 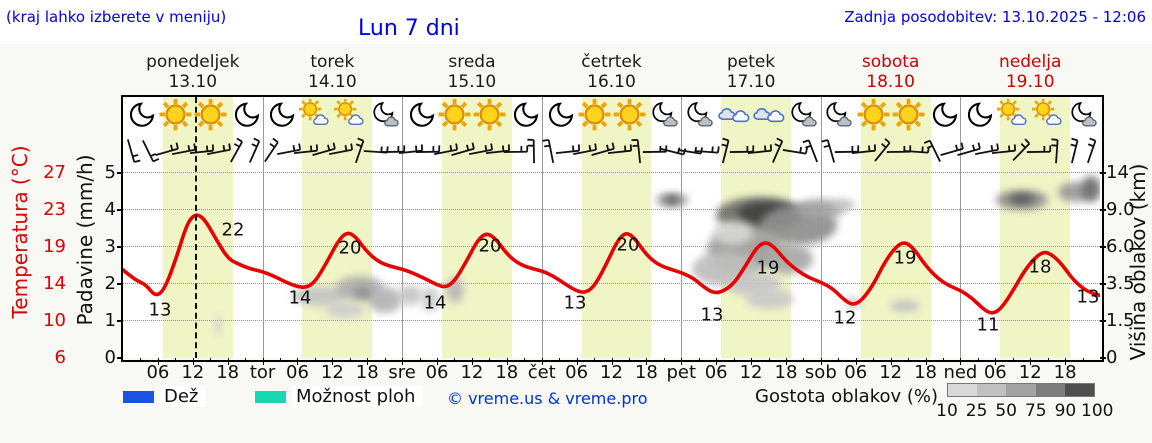 What do you see at coordinates (409, 28) in the screenshot?
I see `chart-title: Lun 7 dni` at bounding box center [409, 28].